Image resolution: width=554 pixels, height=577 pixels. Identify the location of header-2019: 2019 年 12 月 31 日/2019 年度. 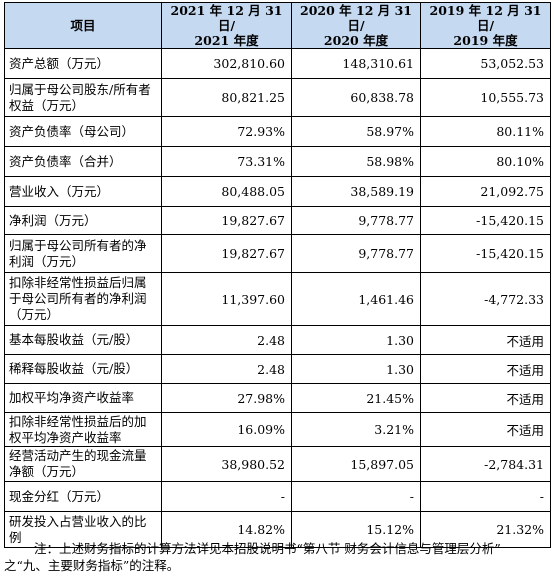
(485, 25).